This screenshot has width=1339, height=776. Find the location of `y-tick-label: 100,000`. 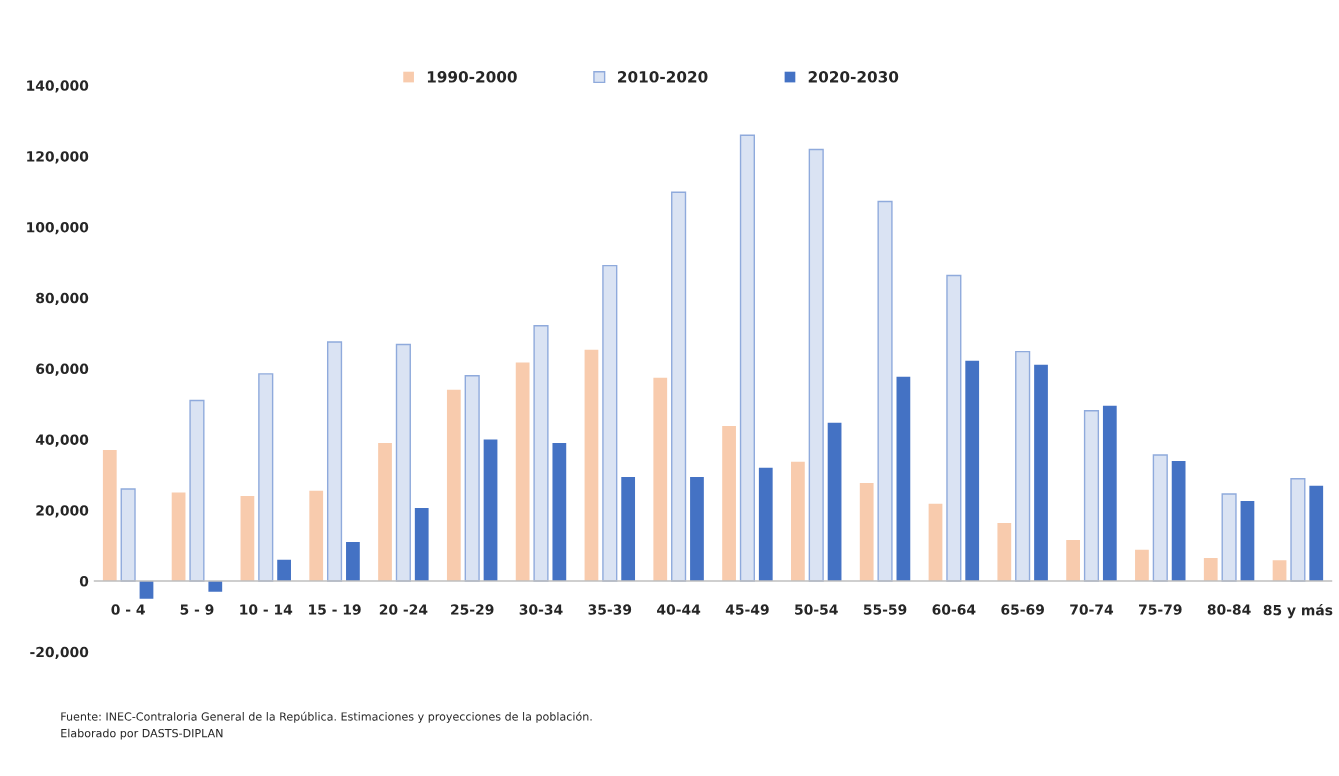

y-tick-label: 100,000 is located at coordinates (58, 228).